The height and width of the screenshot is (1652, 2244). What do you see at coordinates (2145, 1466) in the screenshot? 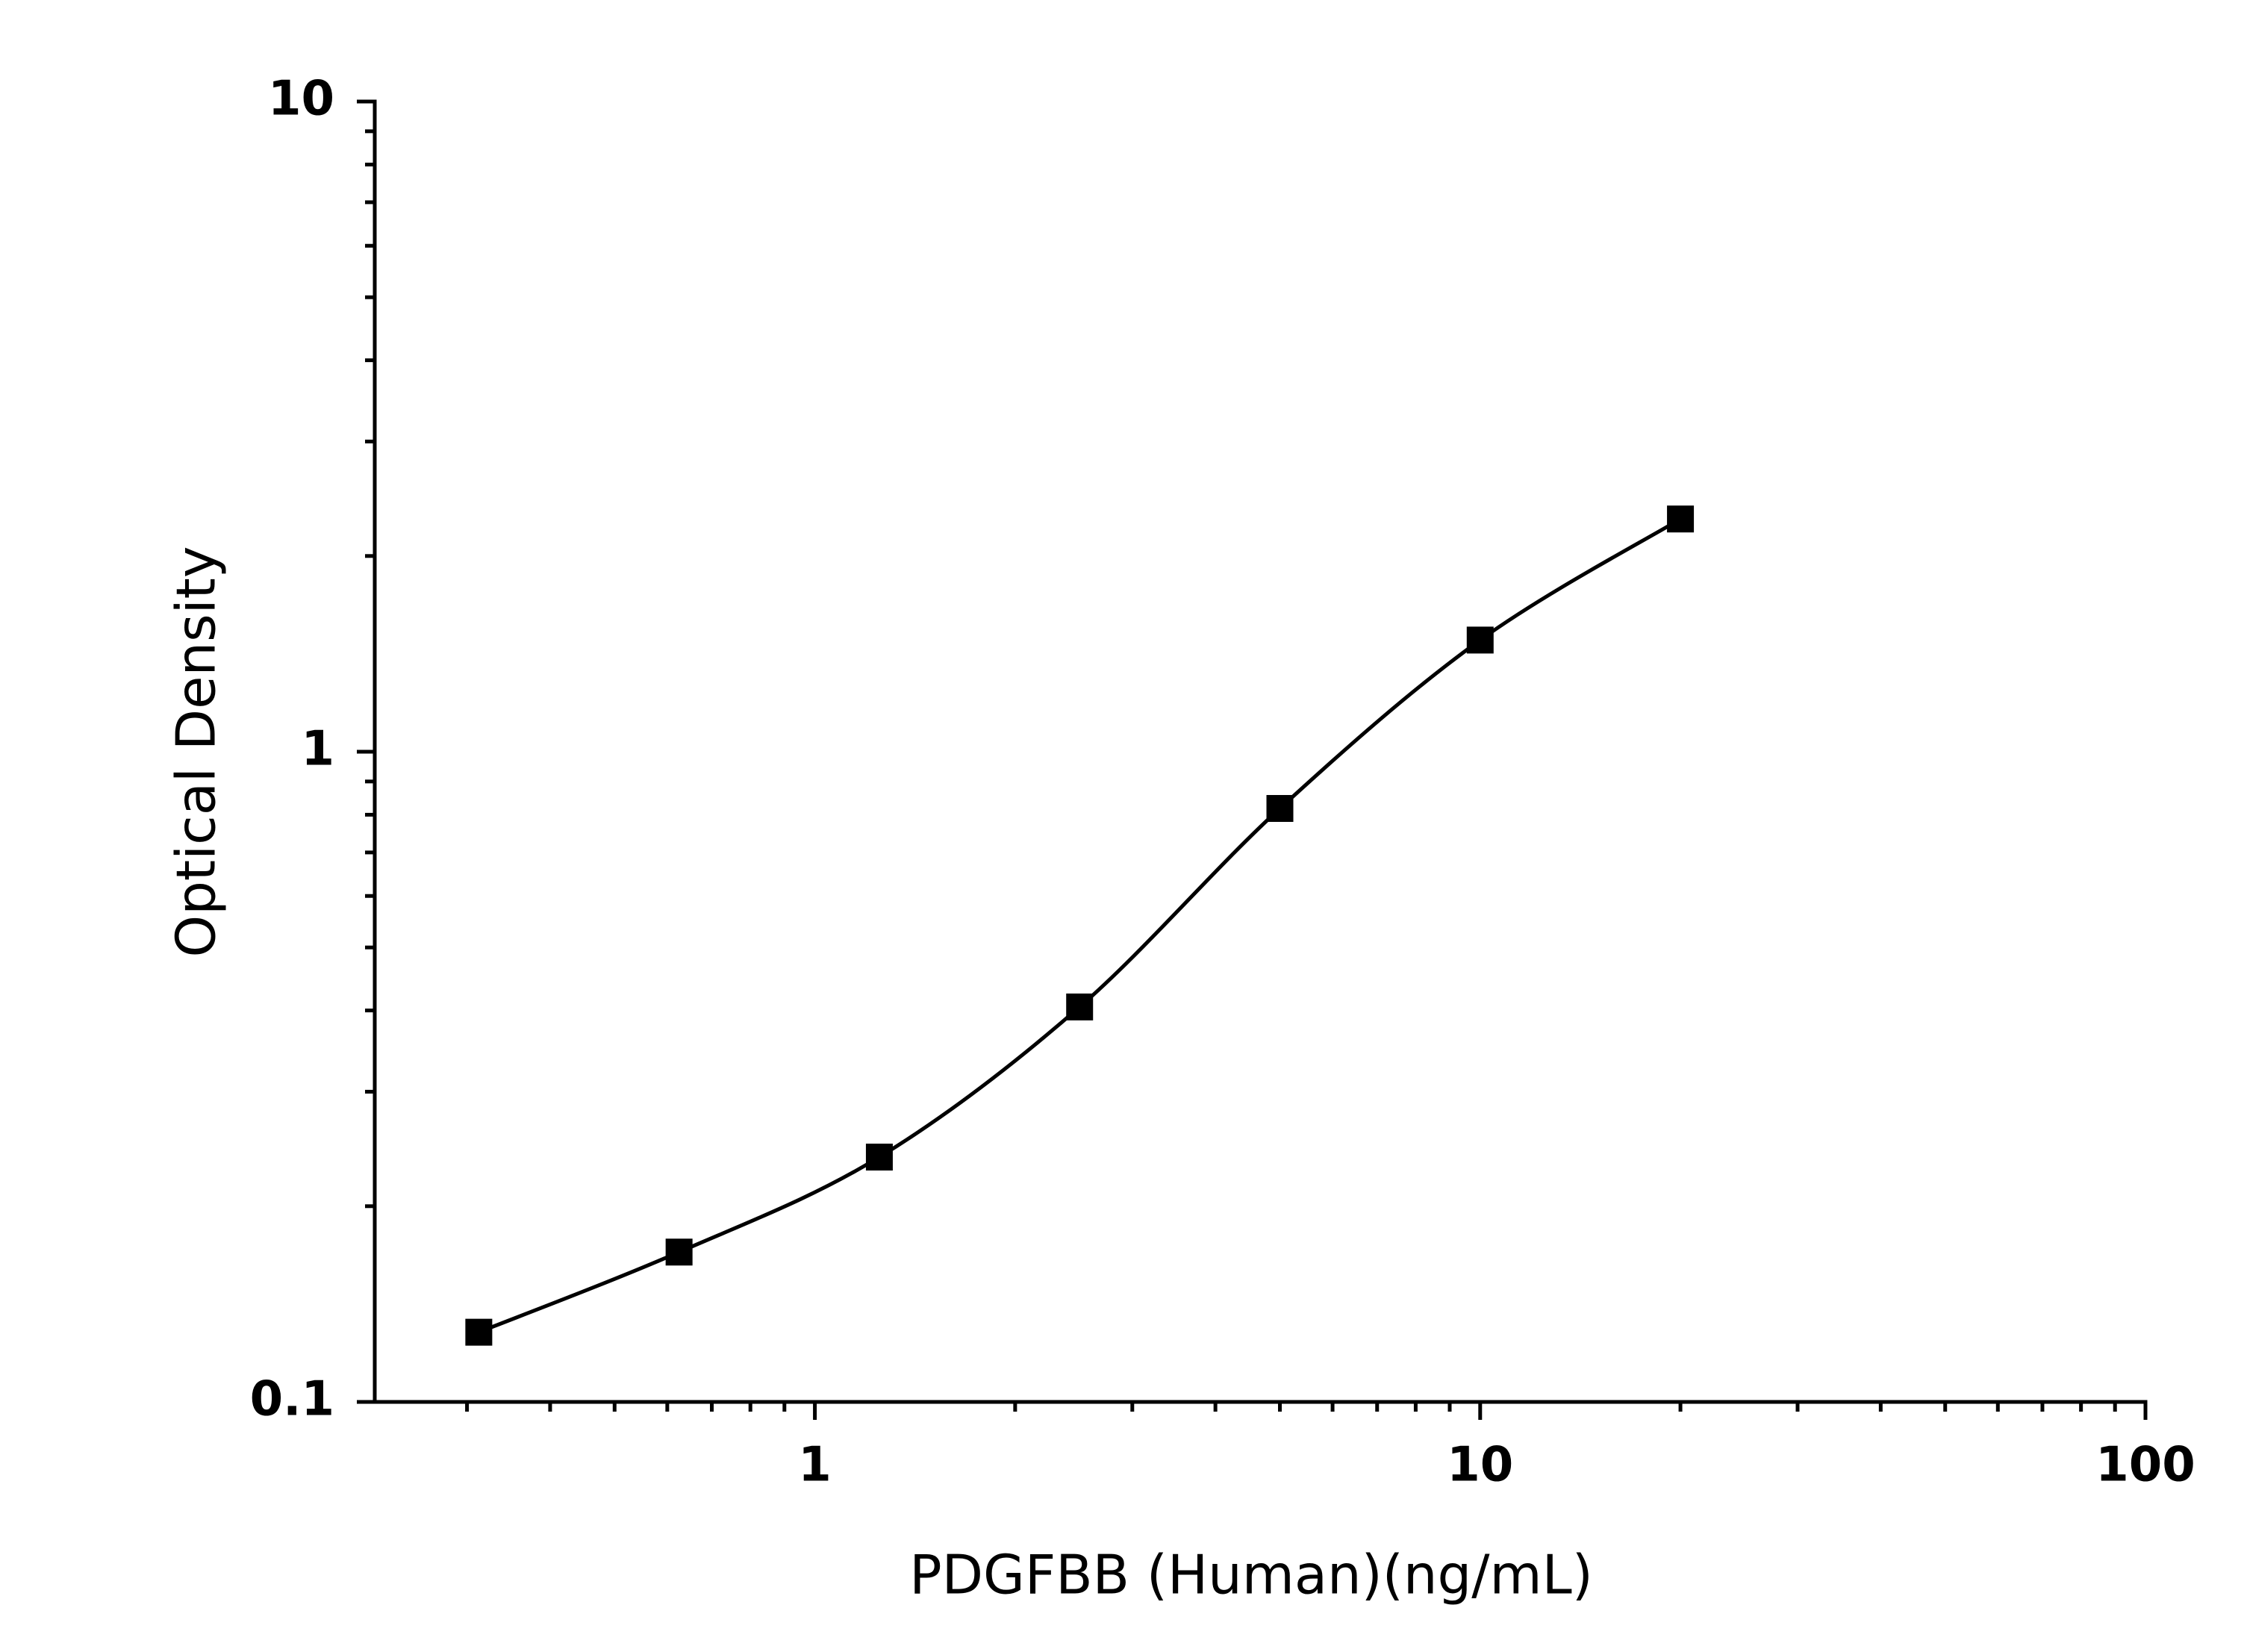
I see `x-tick-label: 100` at bounding box center [2145, 1466].